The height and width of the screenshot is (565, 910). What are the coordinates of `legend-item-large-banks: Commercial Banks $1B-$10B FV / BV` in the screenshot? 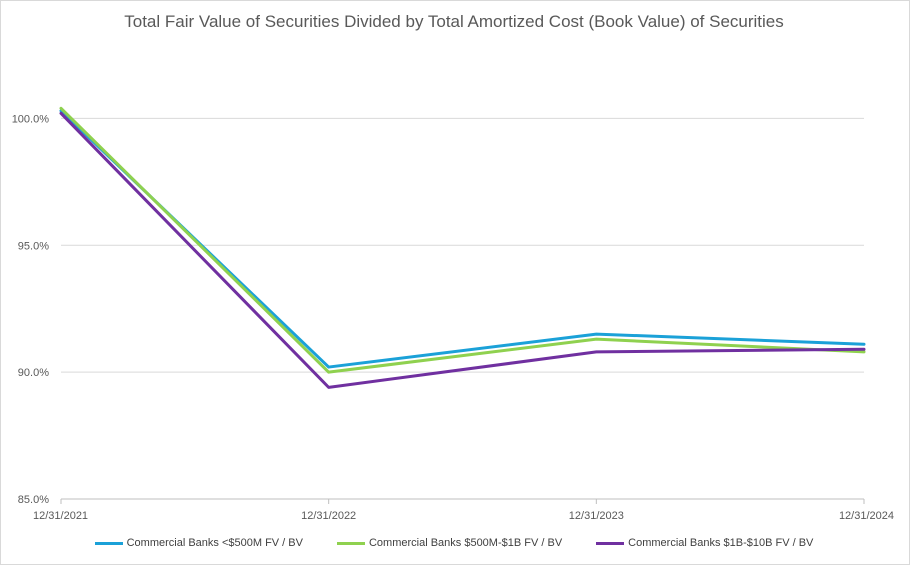 It's located at (704, 543).